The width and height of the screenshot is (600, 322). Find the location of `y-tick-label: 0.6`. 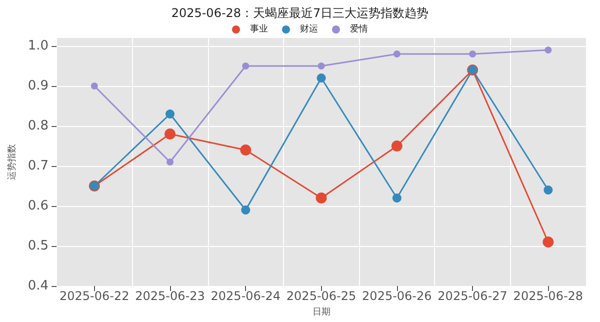

y-tick-label: 0.6 is located at coordinates (38, 206).